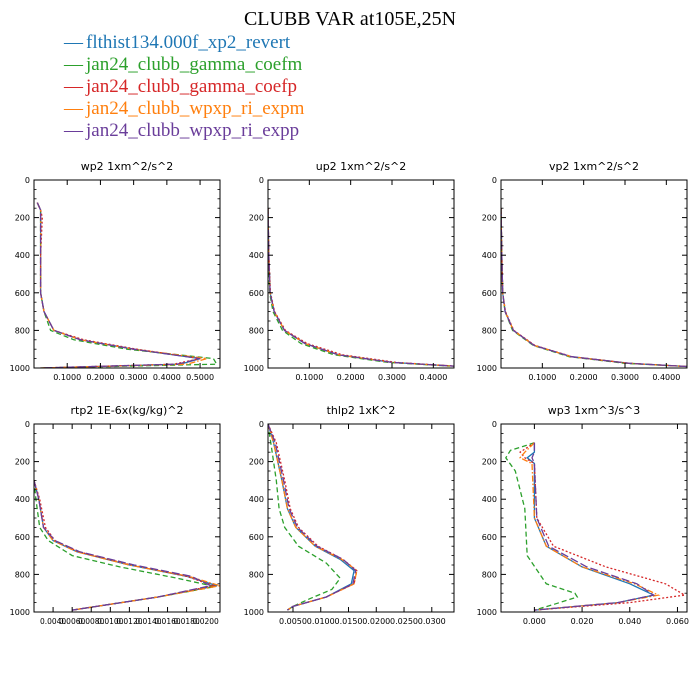  What do you see at coordinates (129, 621) in the screenshot?
I see `x-tick-label: 0.0120` at bounding box center [129, 621].